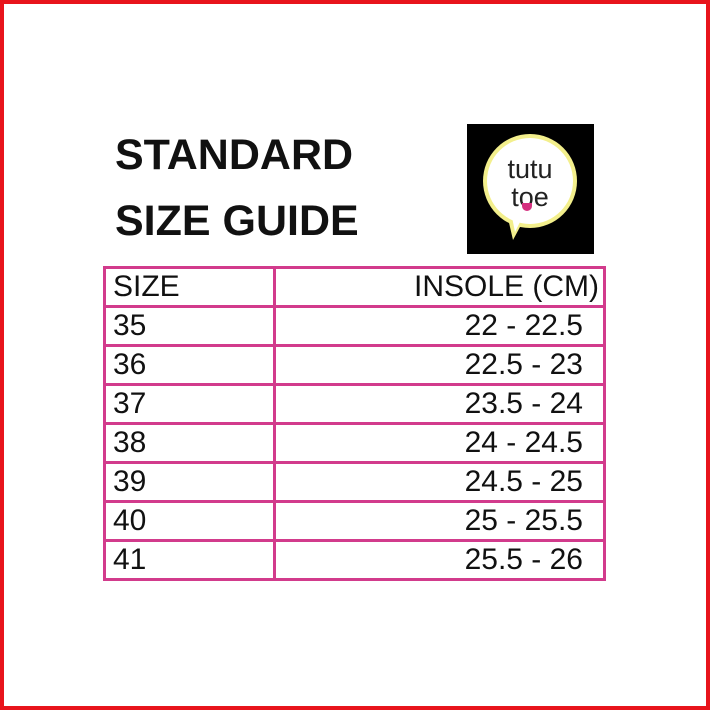 The height and width of the screenshot is (710, 710). Describe the element at coordinates (189, 404) in the screenshot. I see `size-cell: 37` at that location.